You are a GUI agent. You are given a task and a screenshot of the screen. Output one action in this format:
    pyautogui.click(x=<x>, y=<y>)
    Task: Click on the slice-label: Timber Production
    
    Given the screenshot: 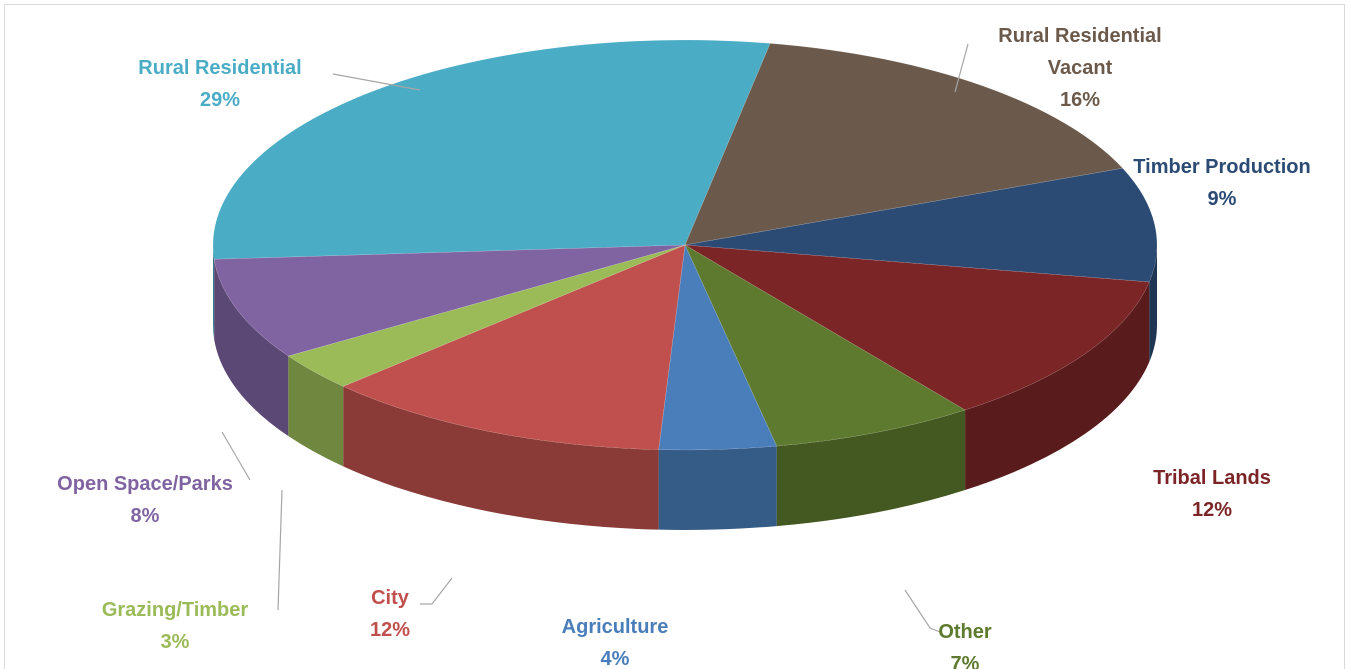 What is the action you would take?
    pyautogui.click(x=1222, y=167)
    